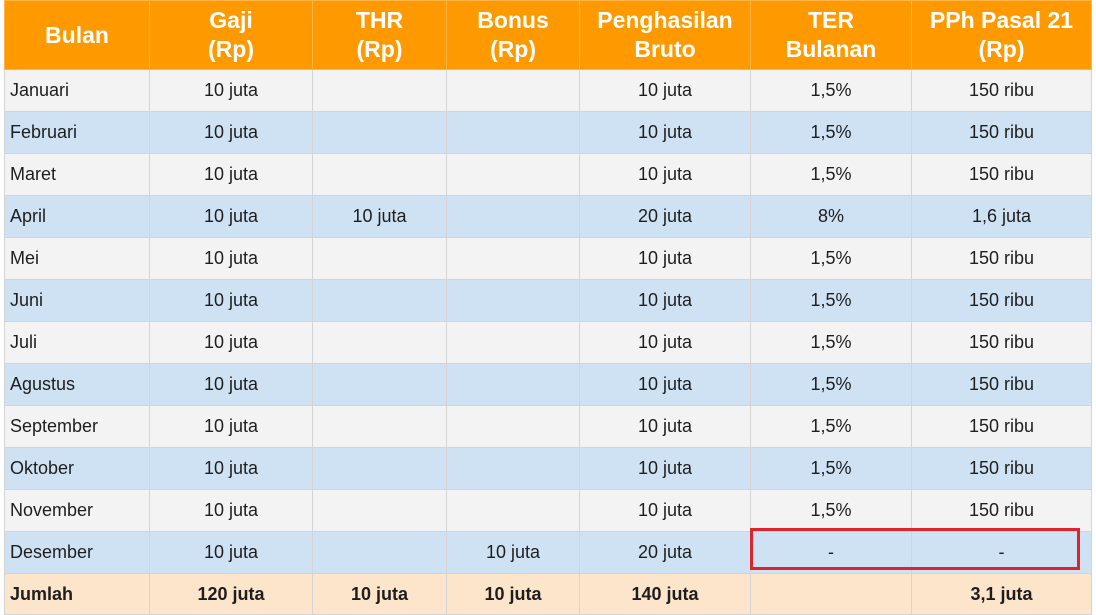  I want to click on cell-bulan: Agustus, so click(77, 385).